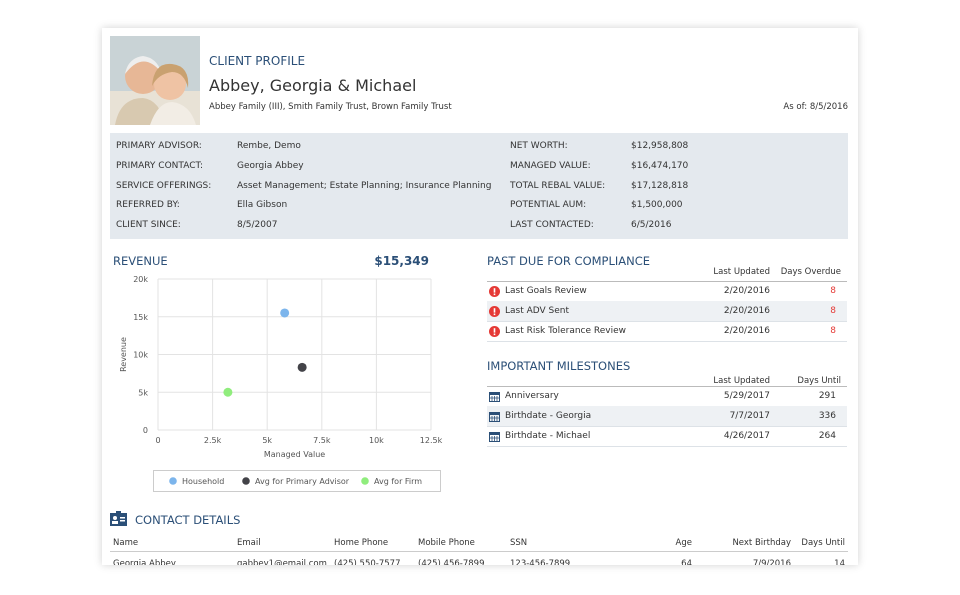  I want to click on legend-label: Avg for Firm, so click(398, 481).